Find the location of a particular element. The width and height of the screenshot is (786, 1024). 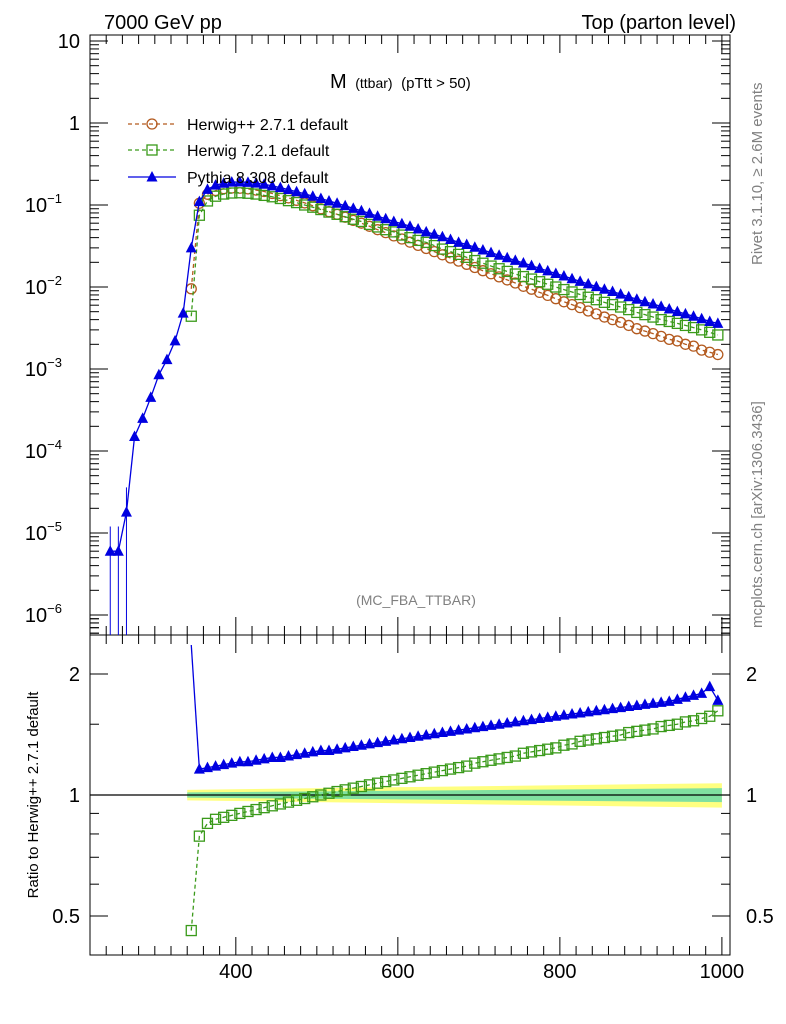

legend-label: Pythia 8.308 default is located at coordinates (258, 178).